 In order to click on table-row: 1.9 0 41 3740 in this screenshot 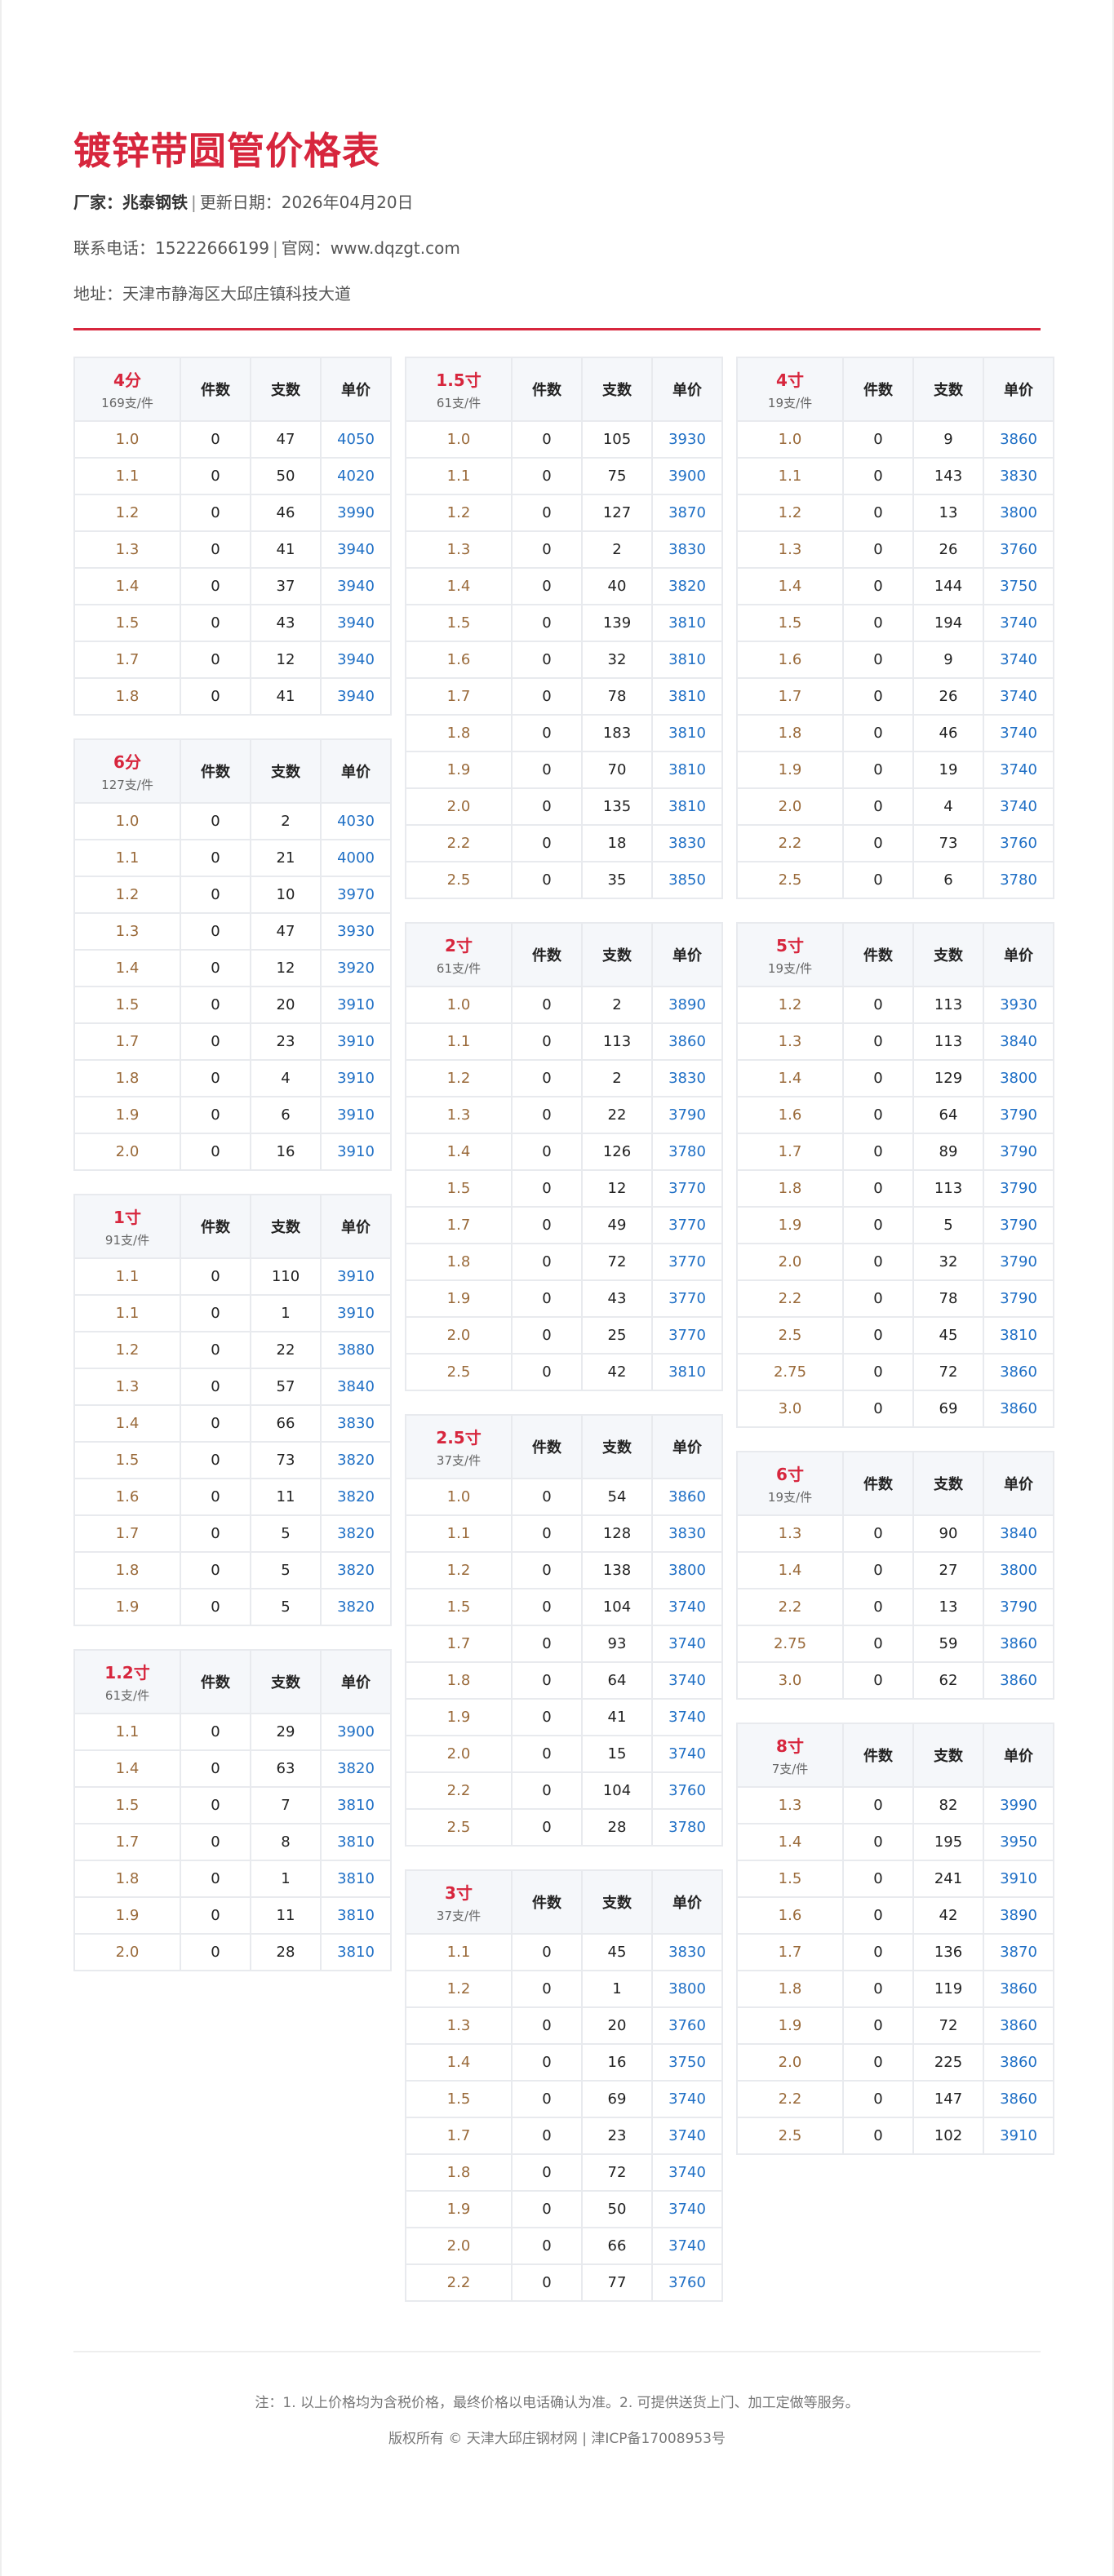, I will do `click(563, 1717)`.